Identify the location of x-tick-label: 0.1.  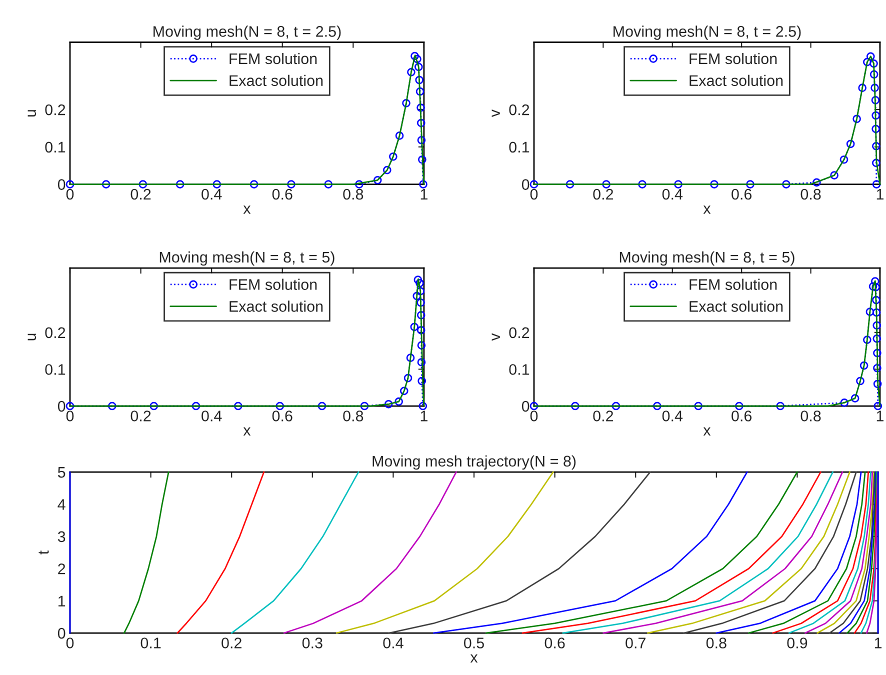
(150, 643).